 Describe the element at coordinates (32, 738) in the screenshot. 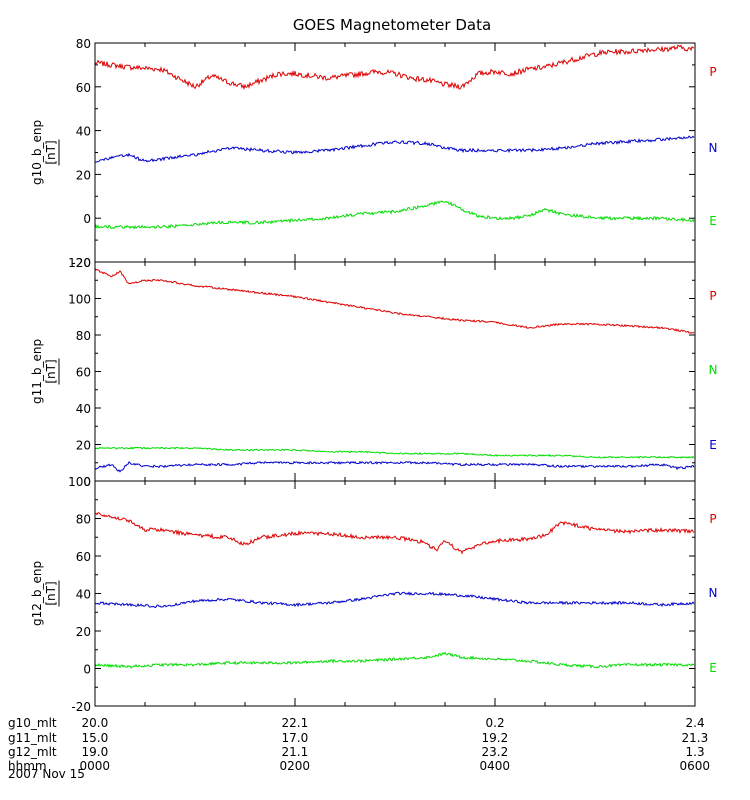

I see `time-row-label: g11_mlt` at that location.